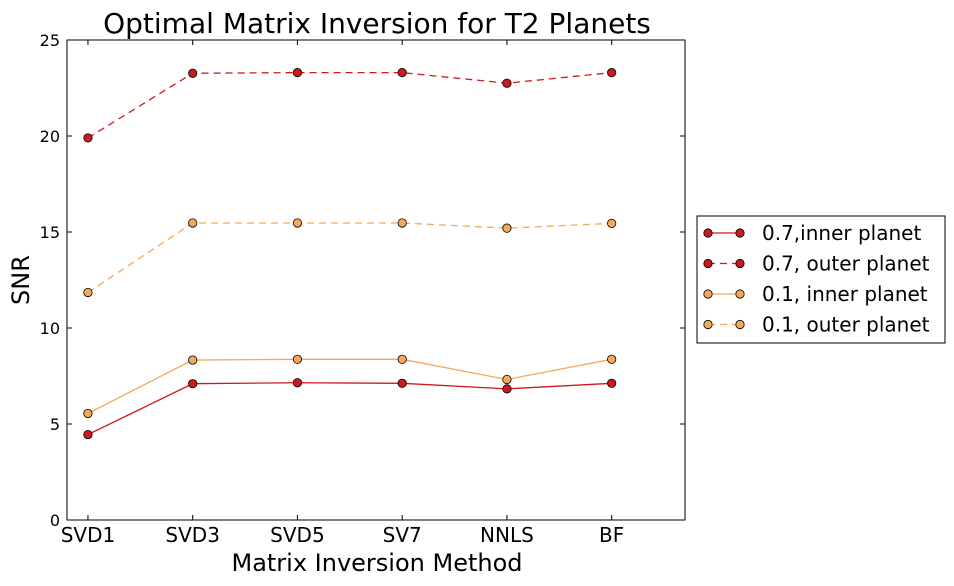 The image size is (954, 586). I want to click on x-tick-label: NNLS, so click(507, 535).